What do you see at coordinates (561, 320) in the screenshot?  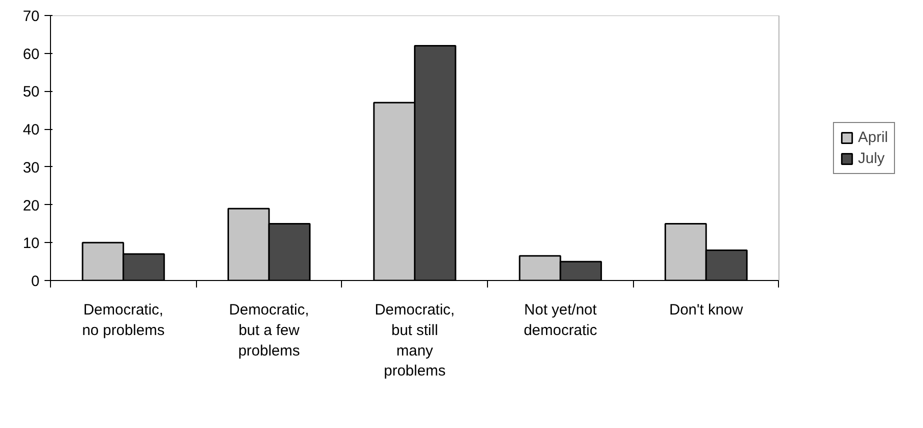 I see `x-tick-label: Not yet/not democratic` at bounding box center [561, 320].